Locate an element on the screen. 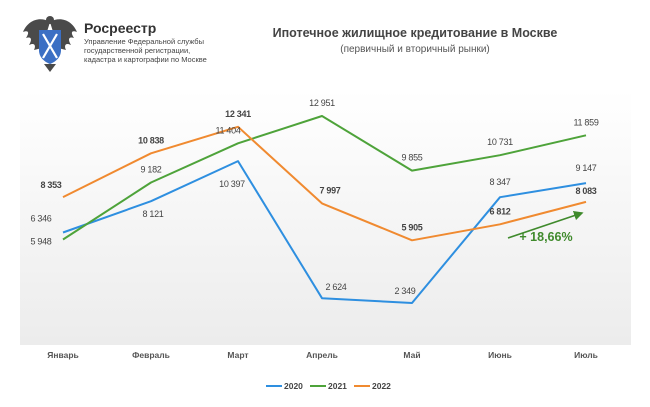 Image resolution: width=650 pixels, height=407 pixels. data-label-2020: 8 347 is located at coordinates (499, 182).